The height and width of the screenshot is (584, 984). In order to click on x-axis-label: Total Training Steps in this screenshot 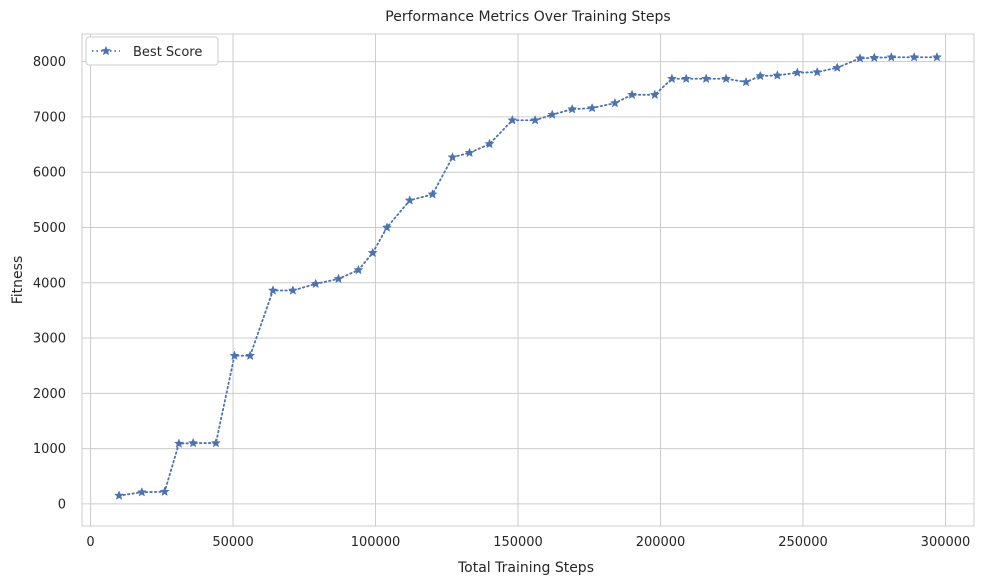, I will do `click(525, 568)`.